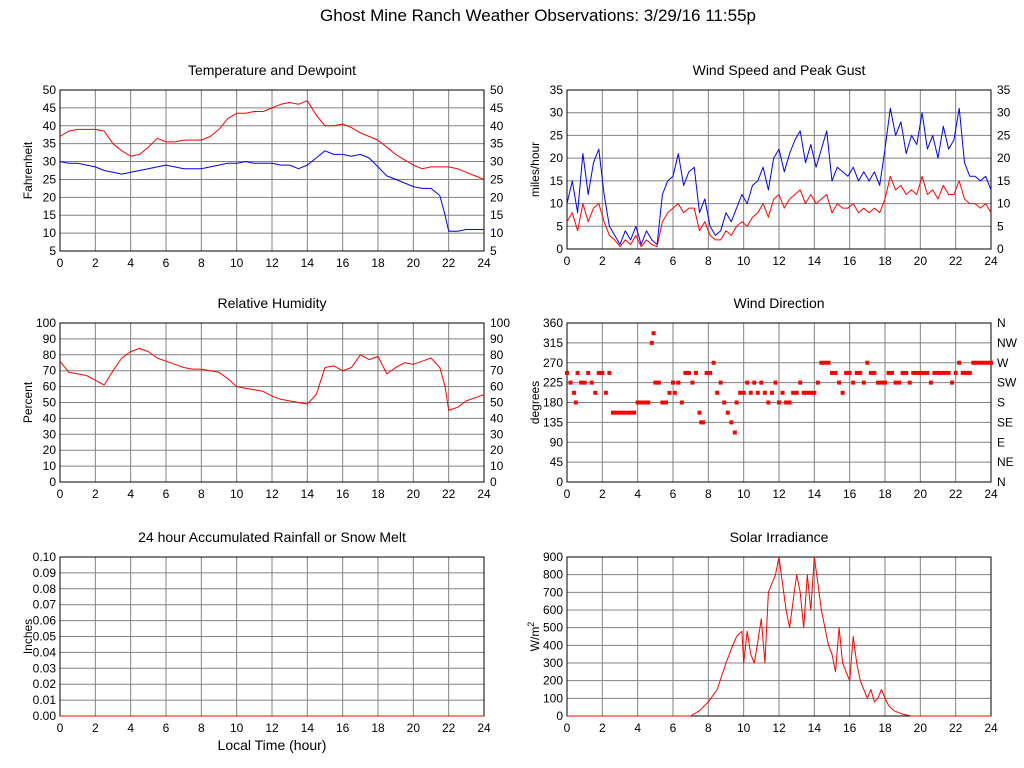 Image resolution: width=1024 pixels, height=768 pixels. I want to click on y-tick-label: 135, so click(553, 422).